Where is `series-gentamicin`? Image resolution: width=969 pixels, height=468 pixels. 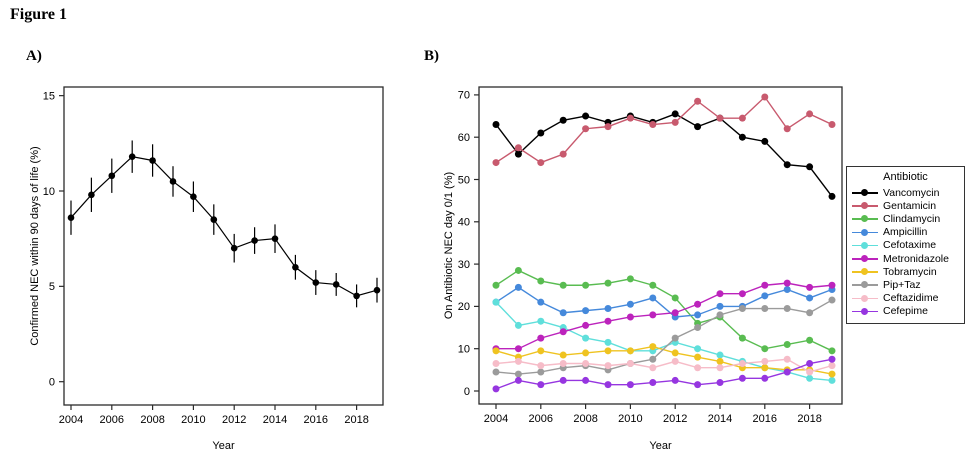
series-gentamicin is located at coordinates (664, 130).